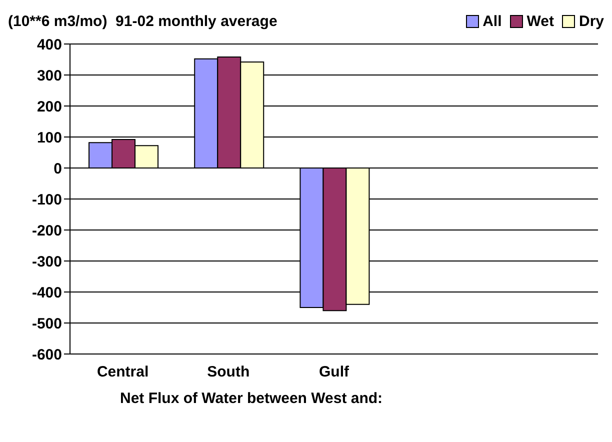 This screenshot has width=612, height=442. What do you see at coordinates (122, 372) in the screenshot?
I see `x-tick-label: Central` at bounding box center [122, 372].